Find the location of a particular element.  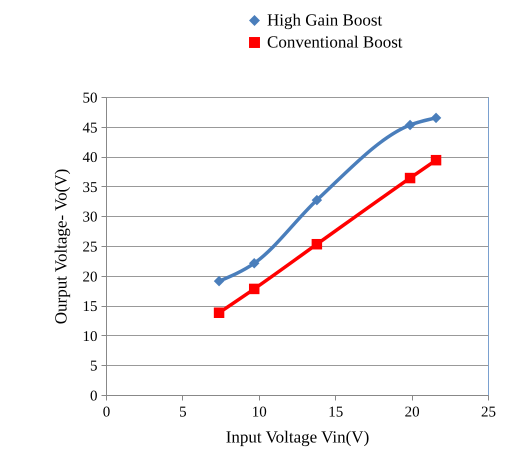

y-tick-label: 0 is located at coordinates (94, 396).